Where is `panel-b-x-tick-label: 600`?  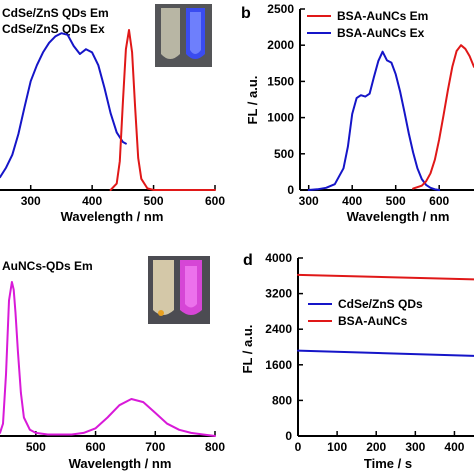
panel-b-x-tick-label: 600 is located at coordinates (439, 201).